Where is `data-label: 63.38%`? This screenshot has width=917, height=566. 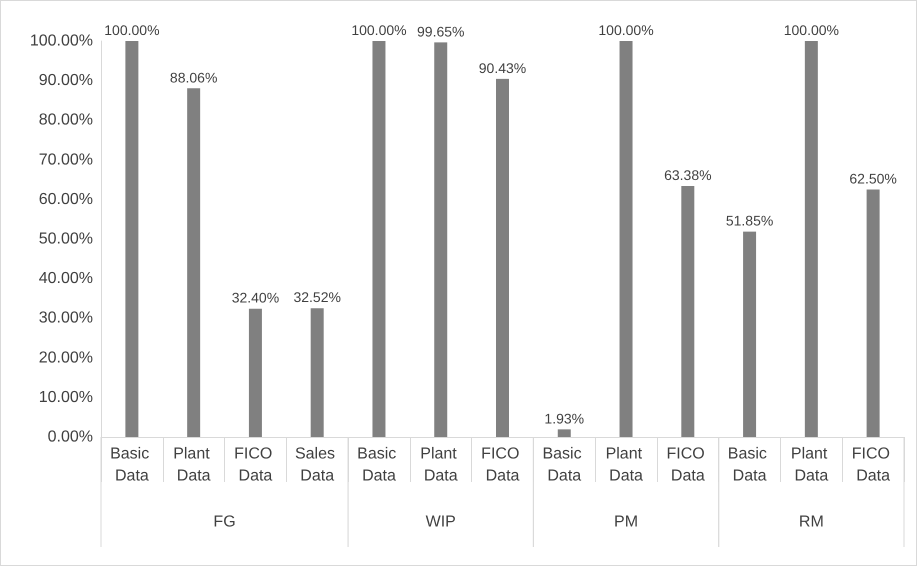 data-label: 63.38% is located at coordinates (688, 175).